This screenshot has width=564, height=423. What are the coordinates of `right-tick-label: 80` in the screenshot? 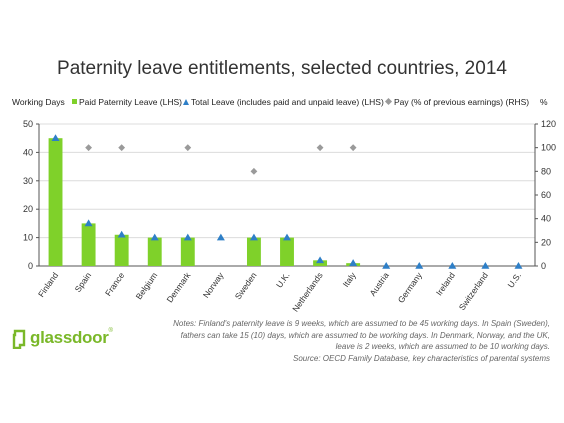 It's located at (546, 171).